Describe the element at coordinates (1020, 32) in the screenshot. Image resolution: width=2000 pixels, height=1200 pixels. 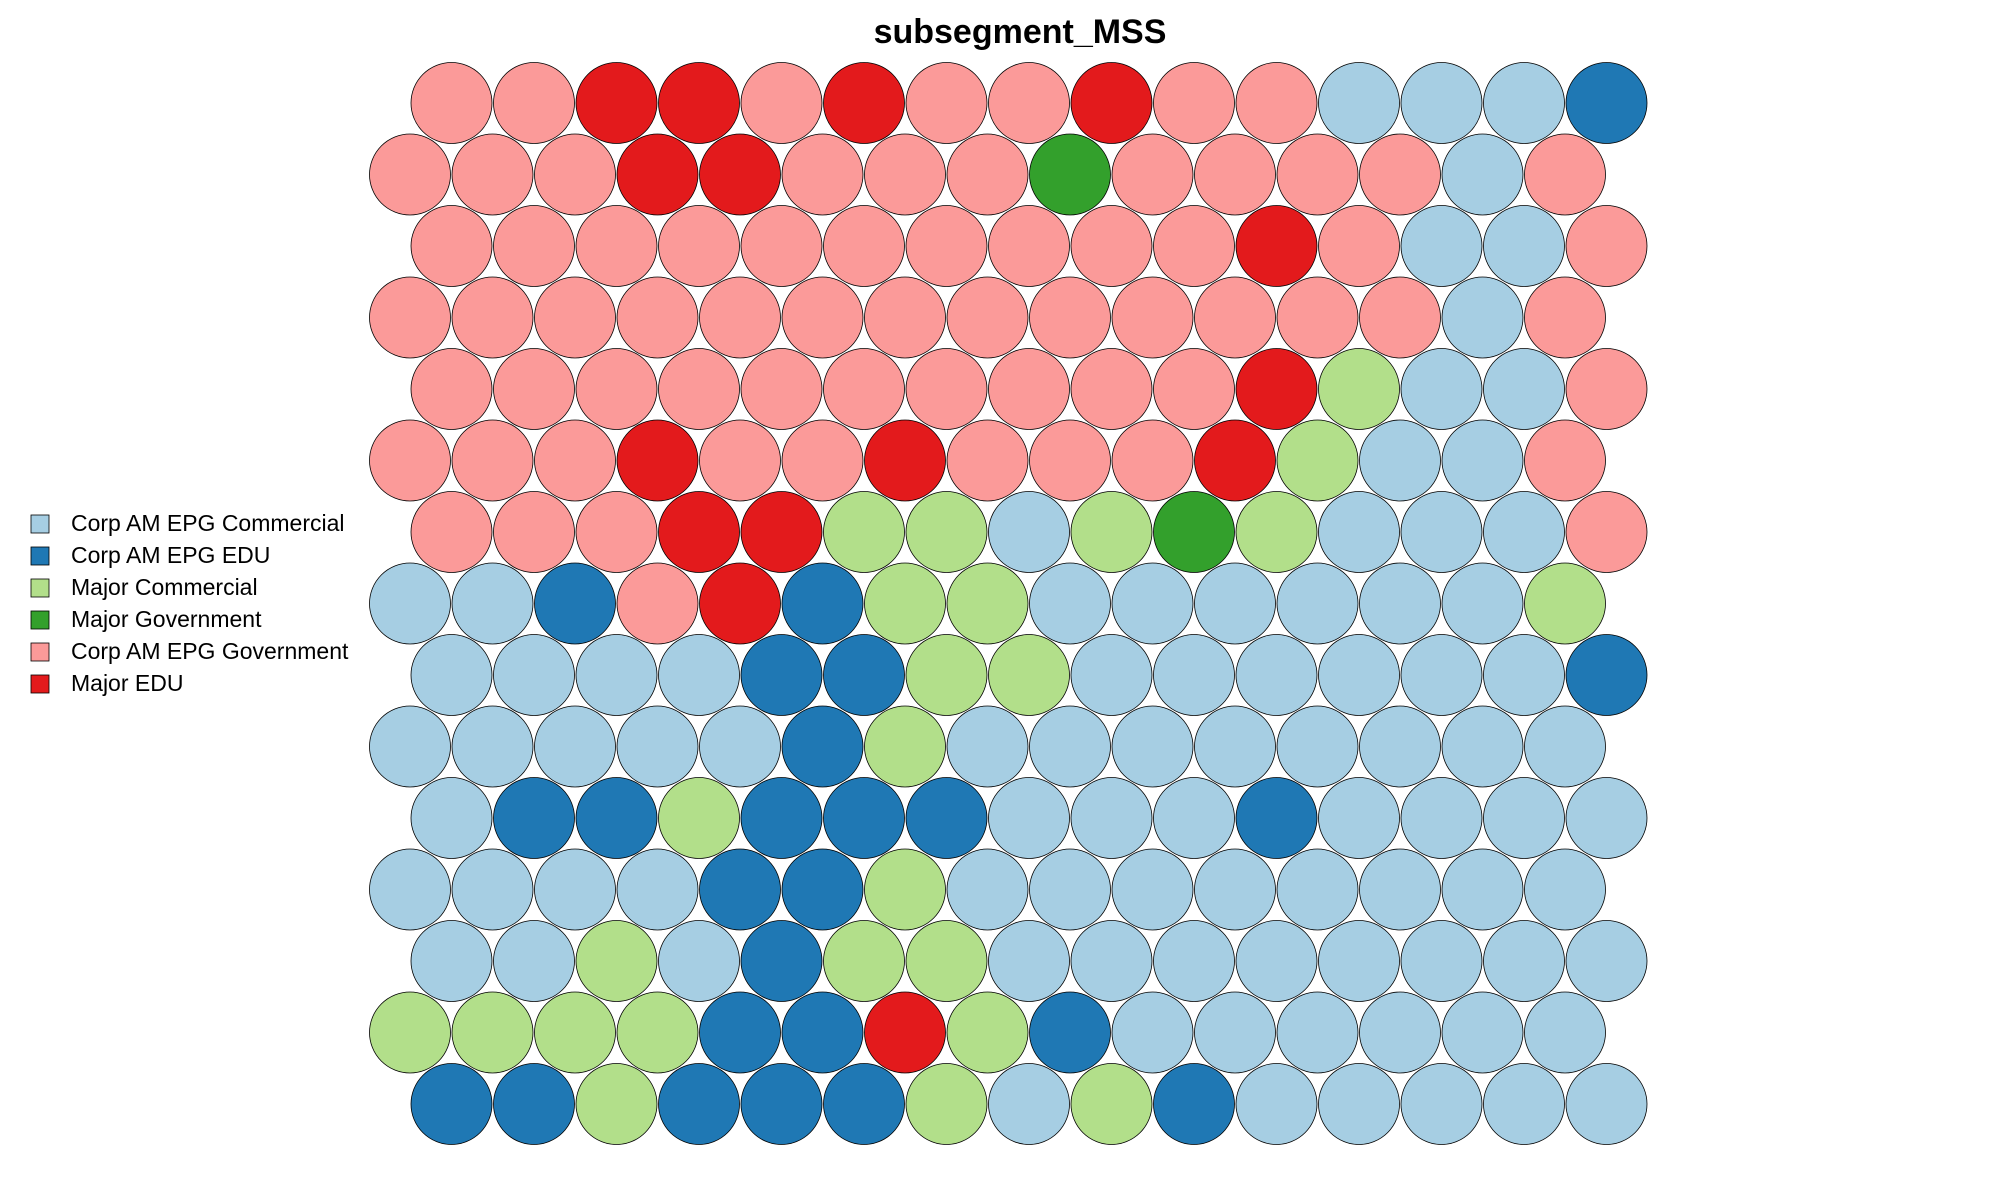
I see `chart-title: subsegment_MSS` at that location.